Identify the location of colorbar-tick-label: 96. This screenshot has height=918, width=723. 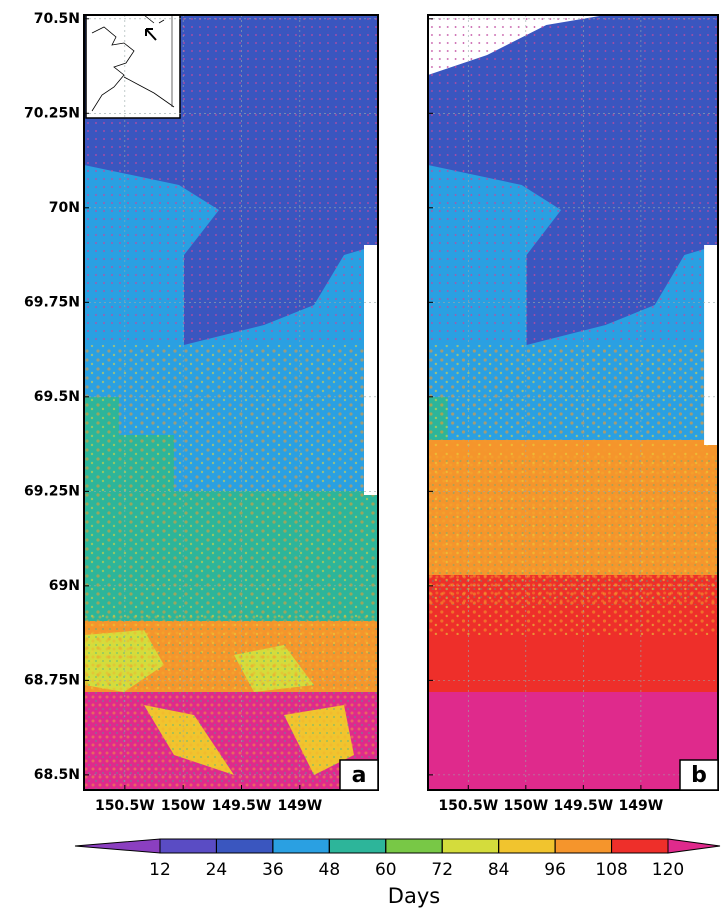
(555, 870).